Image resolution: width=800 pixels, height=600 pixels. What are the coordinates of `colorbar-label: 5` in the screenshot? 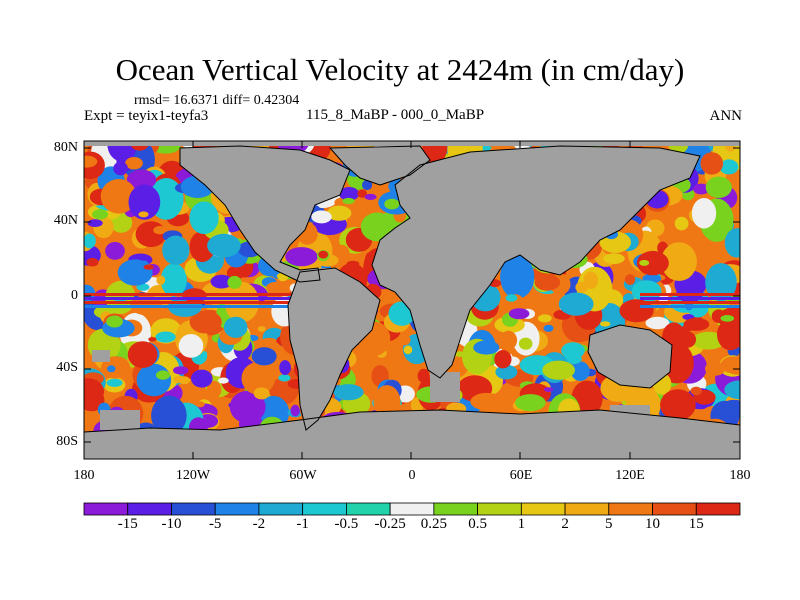 It's located at (609, 524).